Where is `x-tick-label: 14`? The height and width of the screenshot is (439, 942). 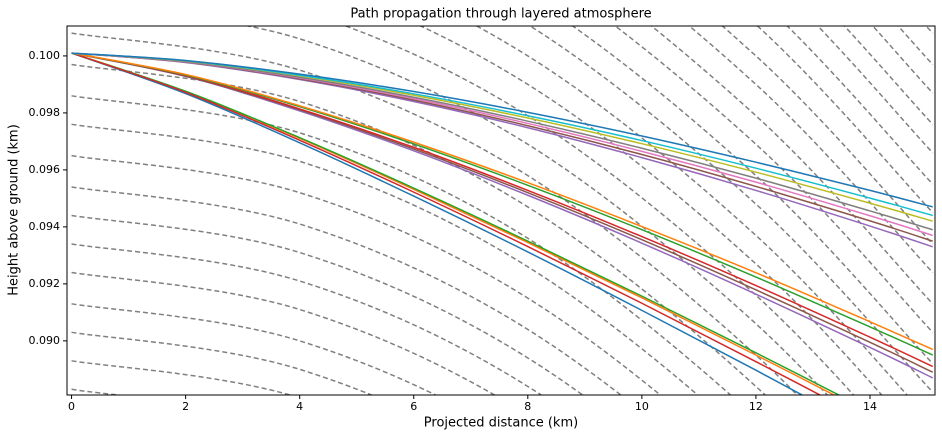 x-tick-label: 14 is located at coordinates (870, 406).